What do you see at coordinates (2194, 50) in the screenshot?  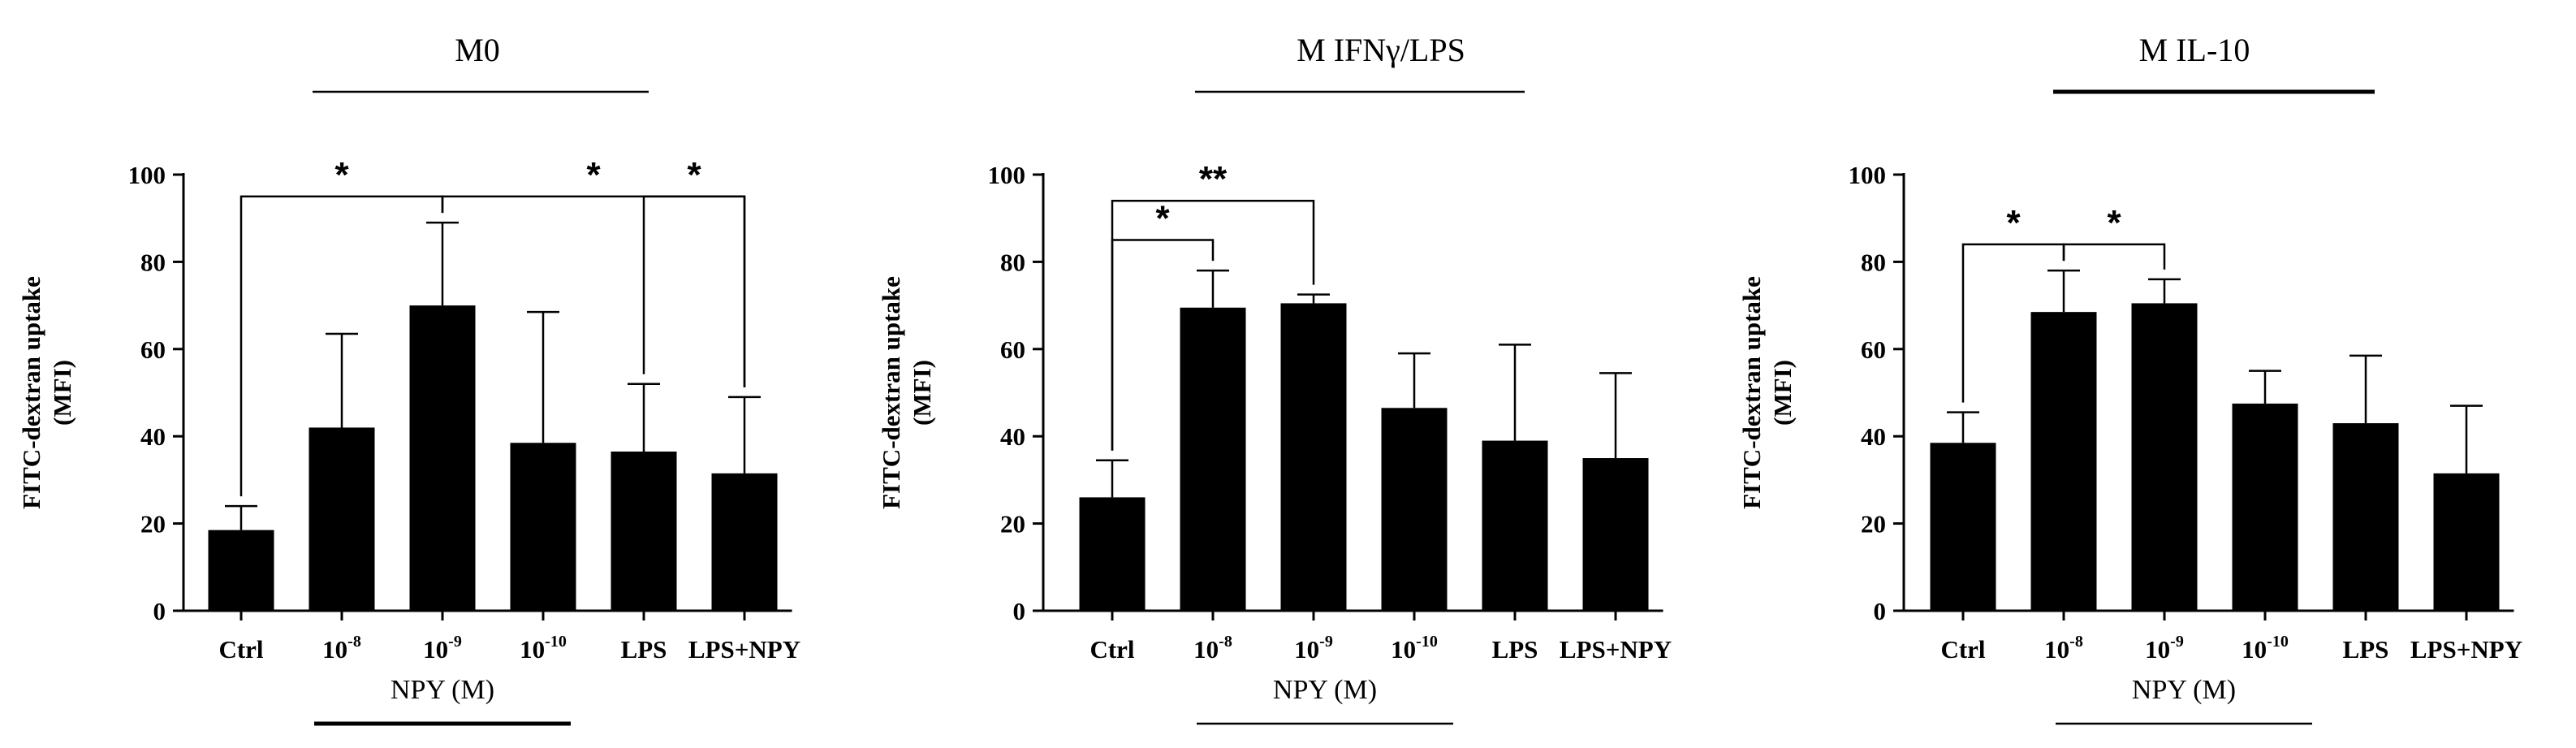 I see `panel-title: M IL-10` at bounding box center [2194, 50].